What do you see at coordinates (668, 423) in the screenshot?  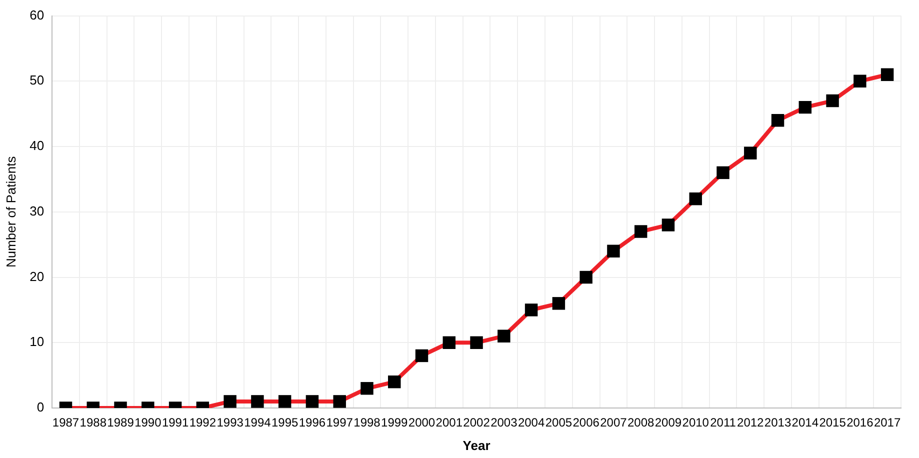 I see `x-tick-label: 2009` at bounding box center [668, 423].